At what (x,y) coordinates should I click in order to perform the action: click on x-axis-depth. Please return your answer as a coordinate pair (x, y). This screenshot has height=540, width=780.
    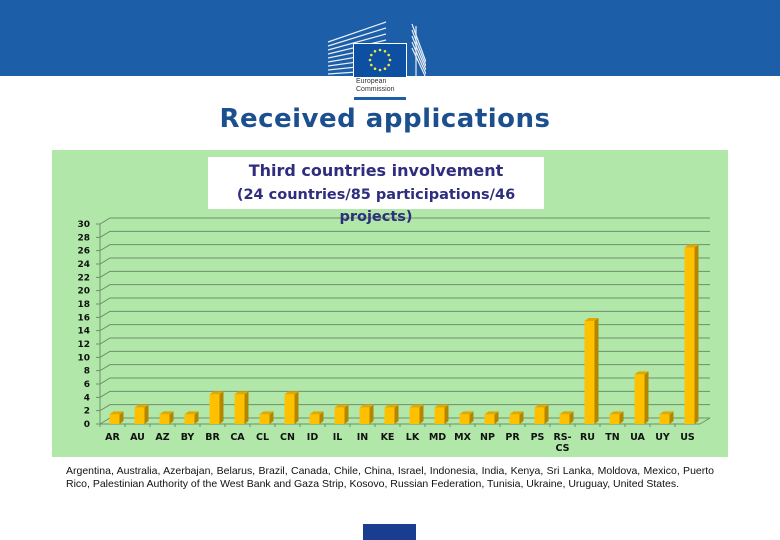
    Looking at the image, I should click on (705, 421).